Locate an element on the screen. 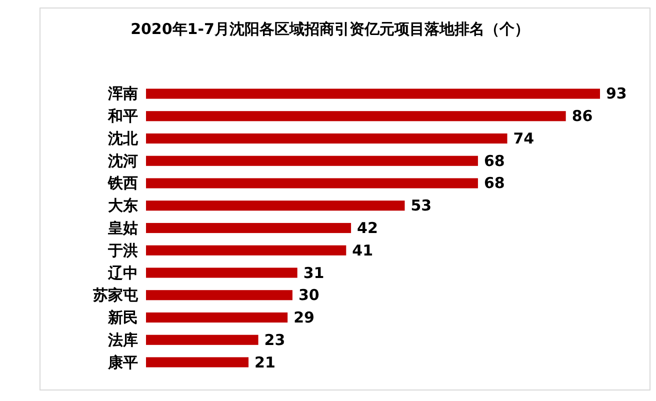 This screenshot has height=401, width=656. data-label: 41 is located at coordinates (363, 250).